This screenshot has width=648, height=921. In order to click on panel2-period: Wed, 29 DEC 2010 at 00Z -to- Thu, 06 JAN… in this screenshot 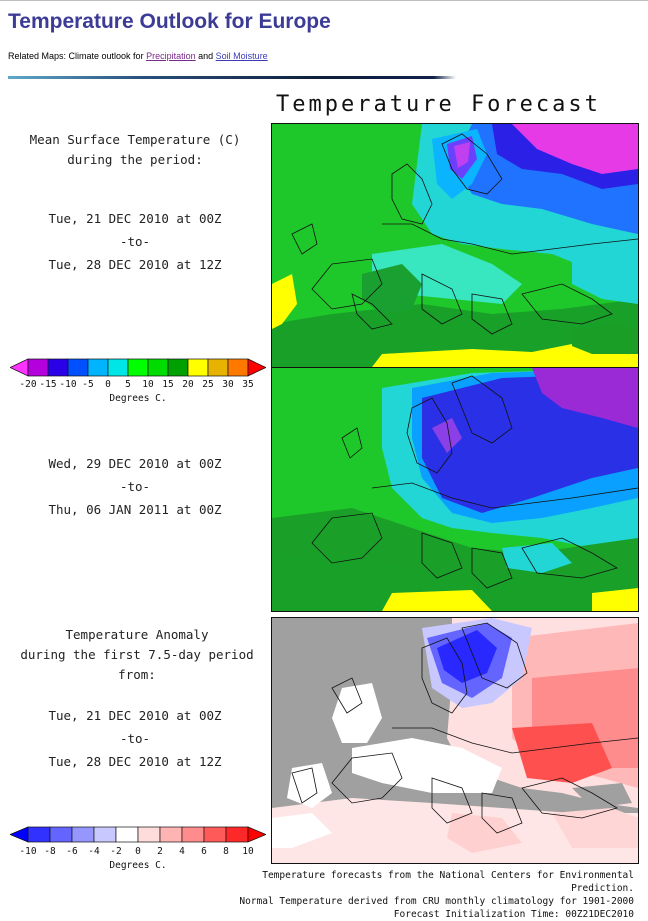, I will do `click(135, 486)`.